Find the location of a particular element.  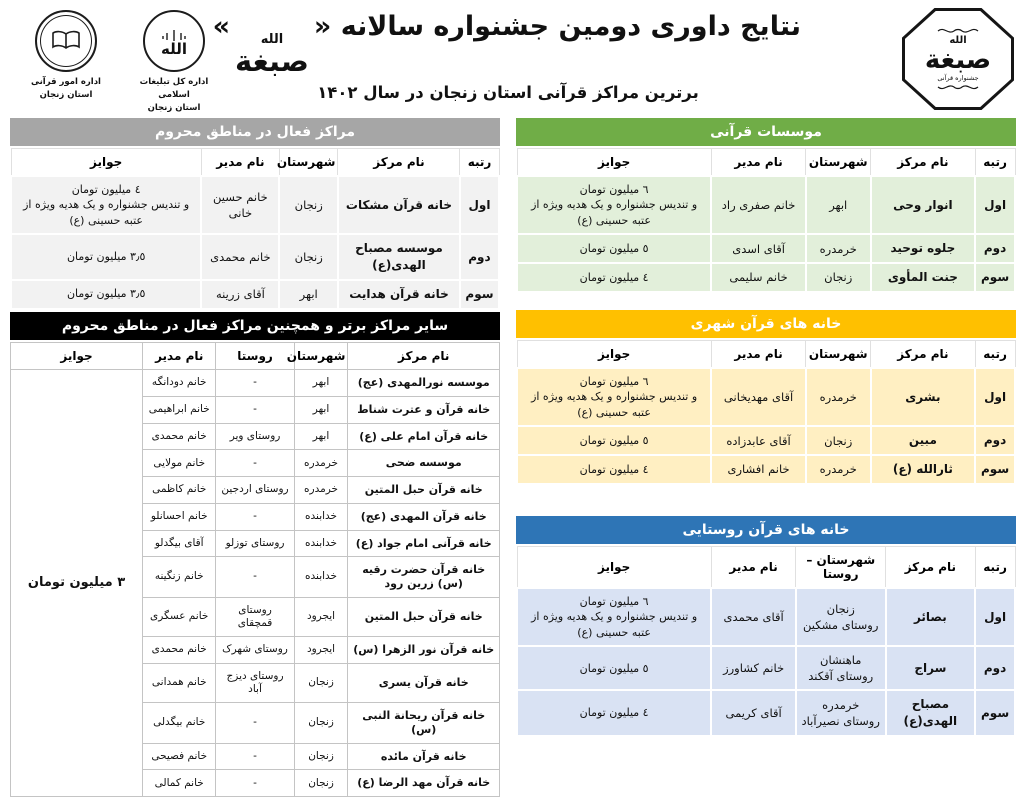

table-title: موسسات قرآنی is located at coordinates (766, 132).